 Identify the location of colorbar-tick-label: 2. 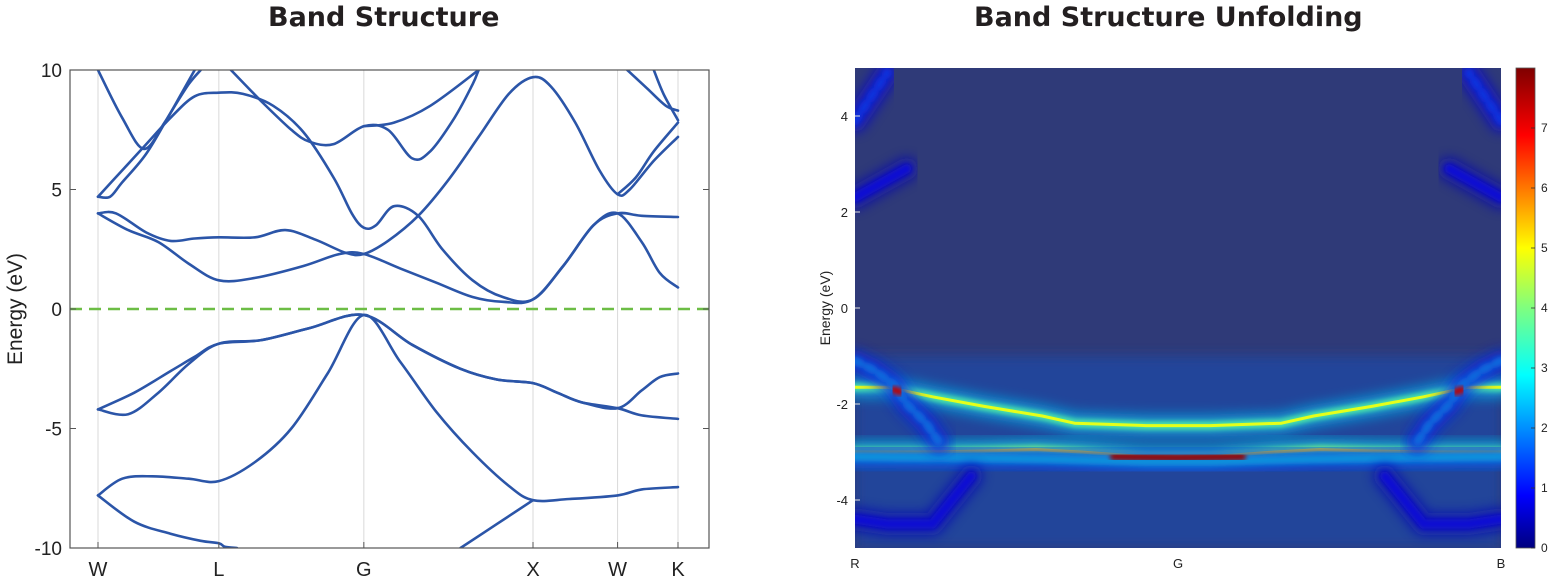
(1544, 428).